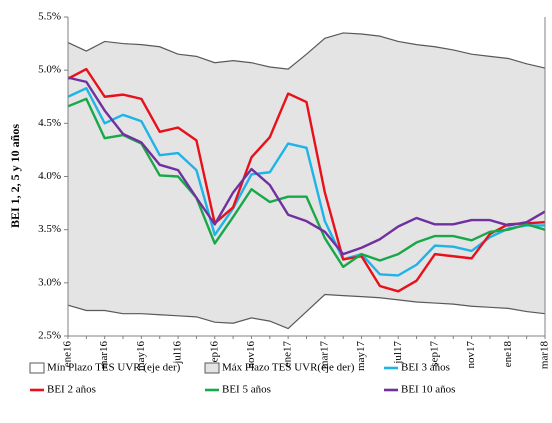 The width and height of the screenshot is (552, 423). What do you see at coordinates (15, 176) in the screenshot?
I see `y-axis-label: BEI 1, 2, 5 y 10 años` at bounding box center [15, 176].